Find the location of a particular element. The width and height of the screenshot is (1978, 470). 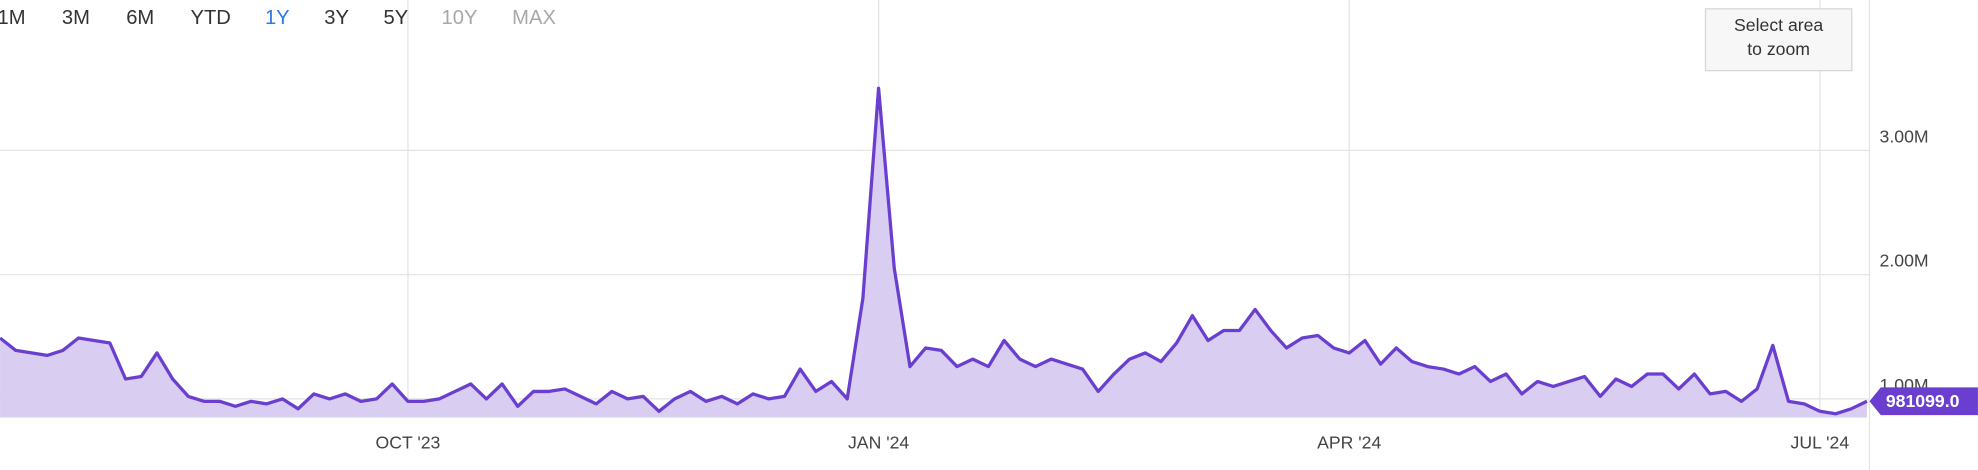

value-tag is located at coordinates (1923, 401).